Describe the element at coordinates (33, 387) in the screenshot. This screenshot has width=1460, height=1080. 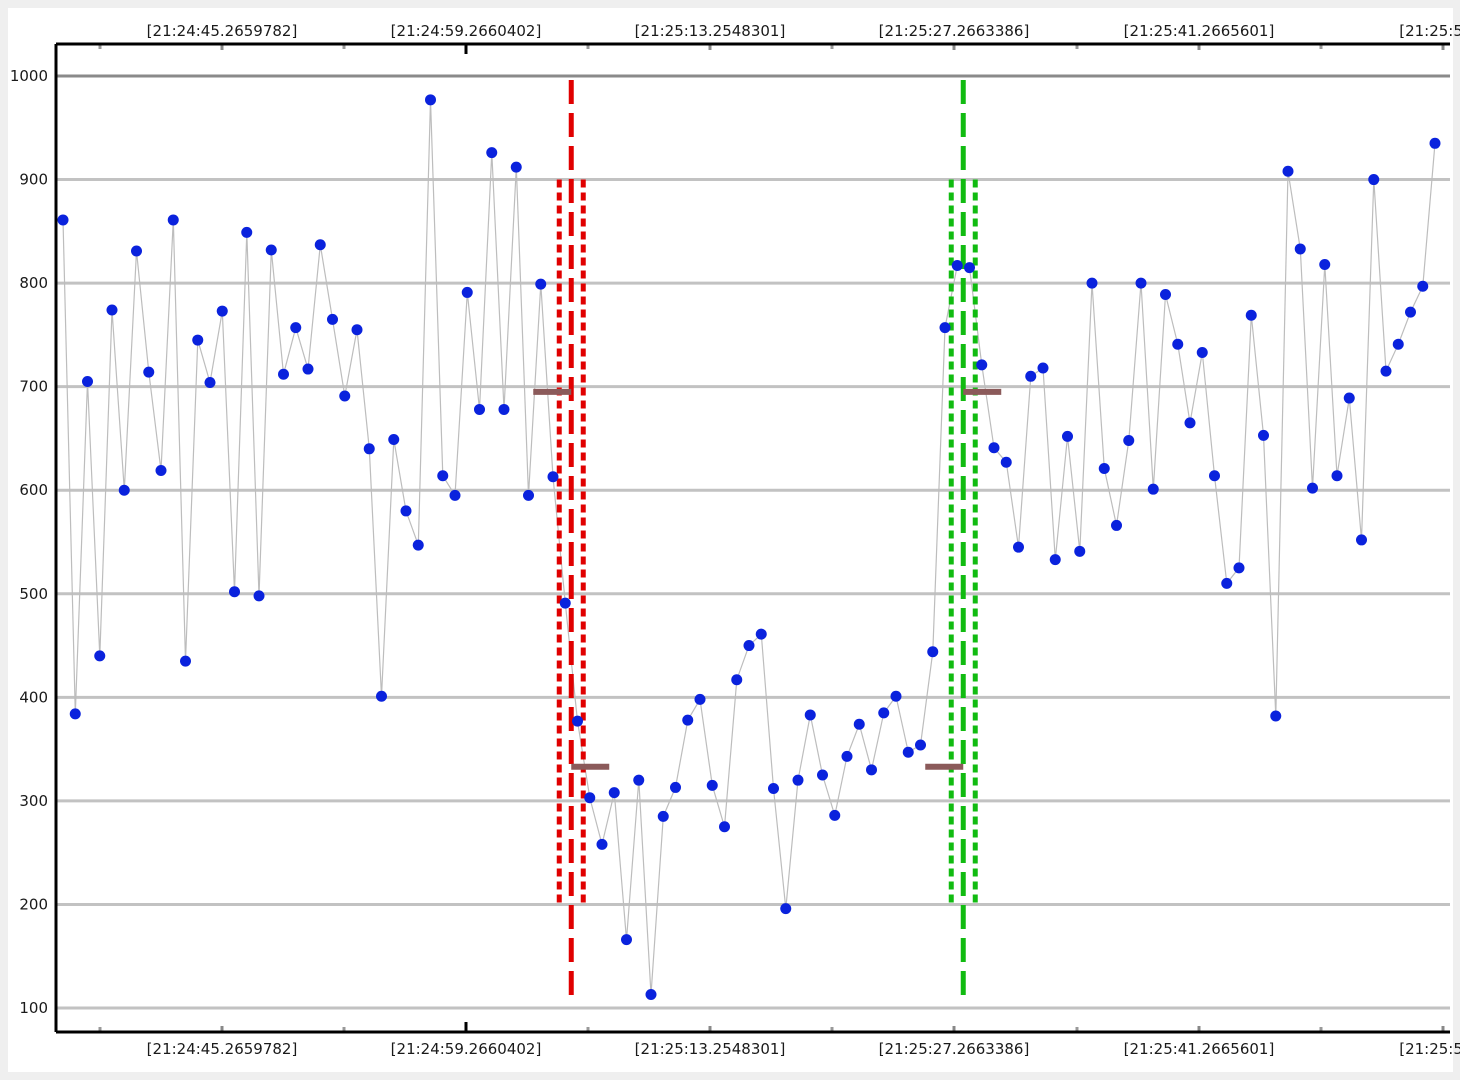
I see `y-tick-label: 700` at that location.